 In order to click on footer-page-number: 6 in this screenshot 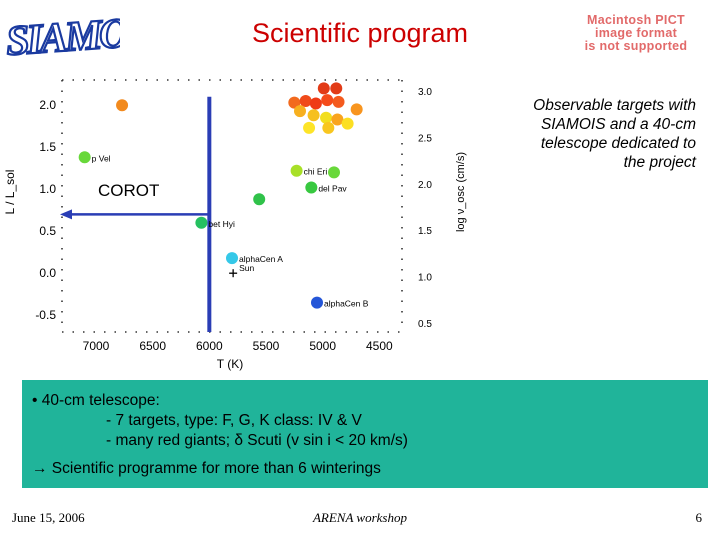, I will do `click(699, 517)`.